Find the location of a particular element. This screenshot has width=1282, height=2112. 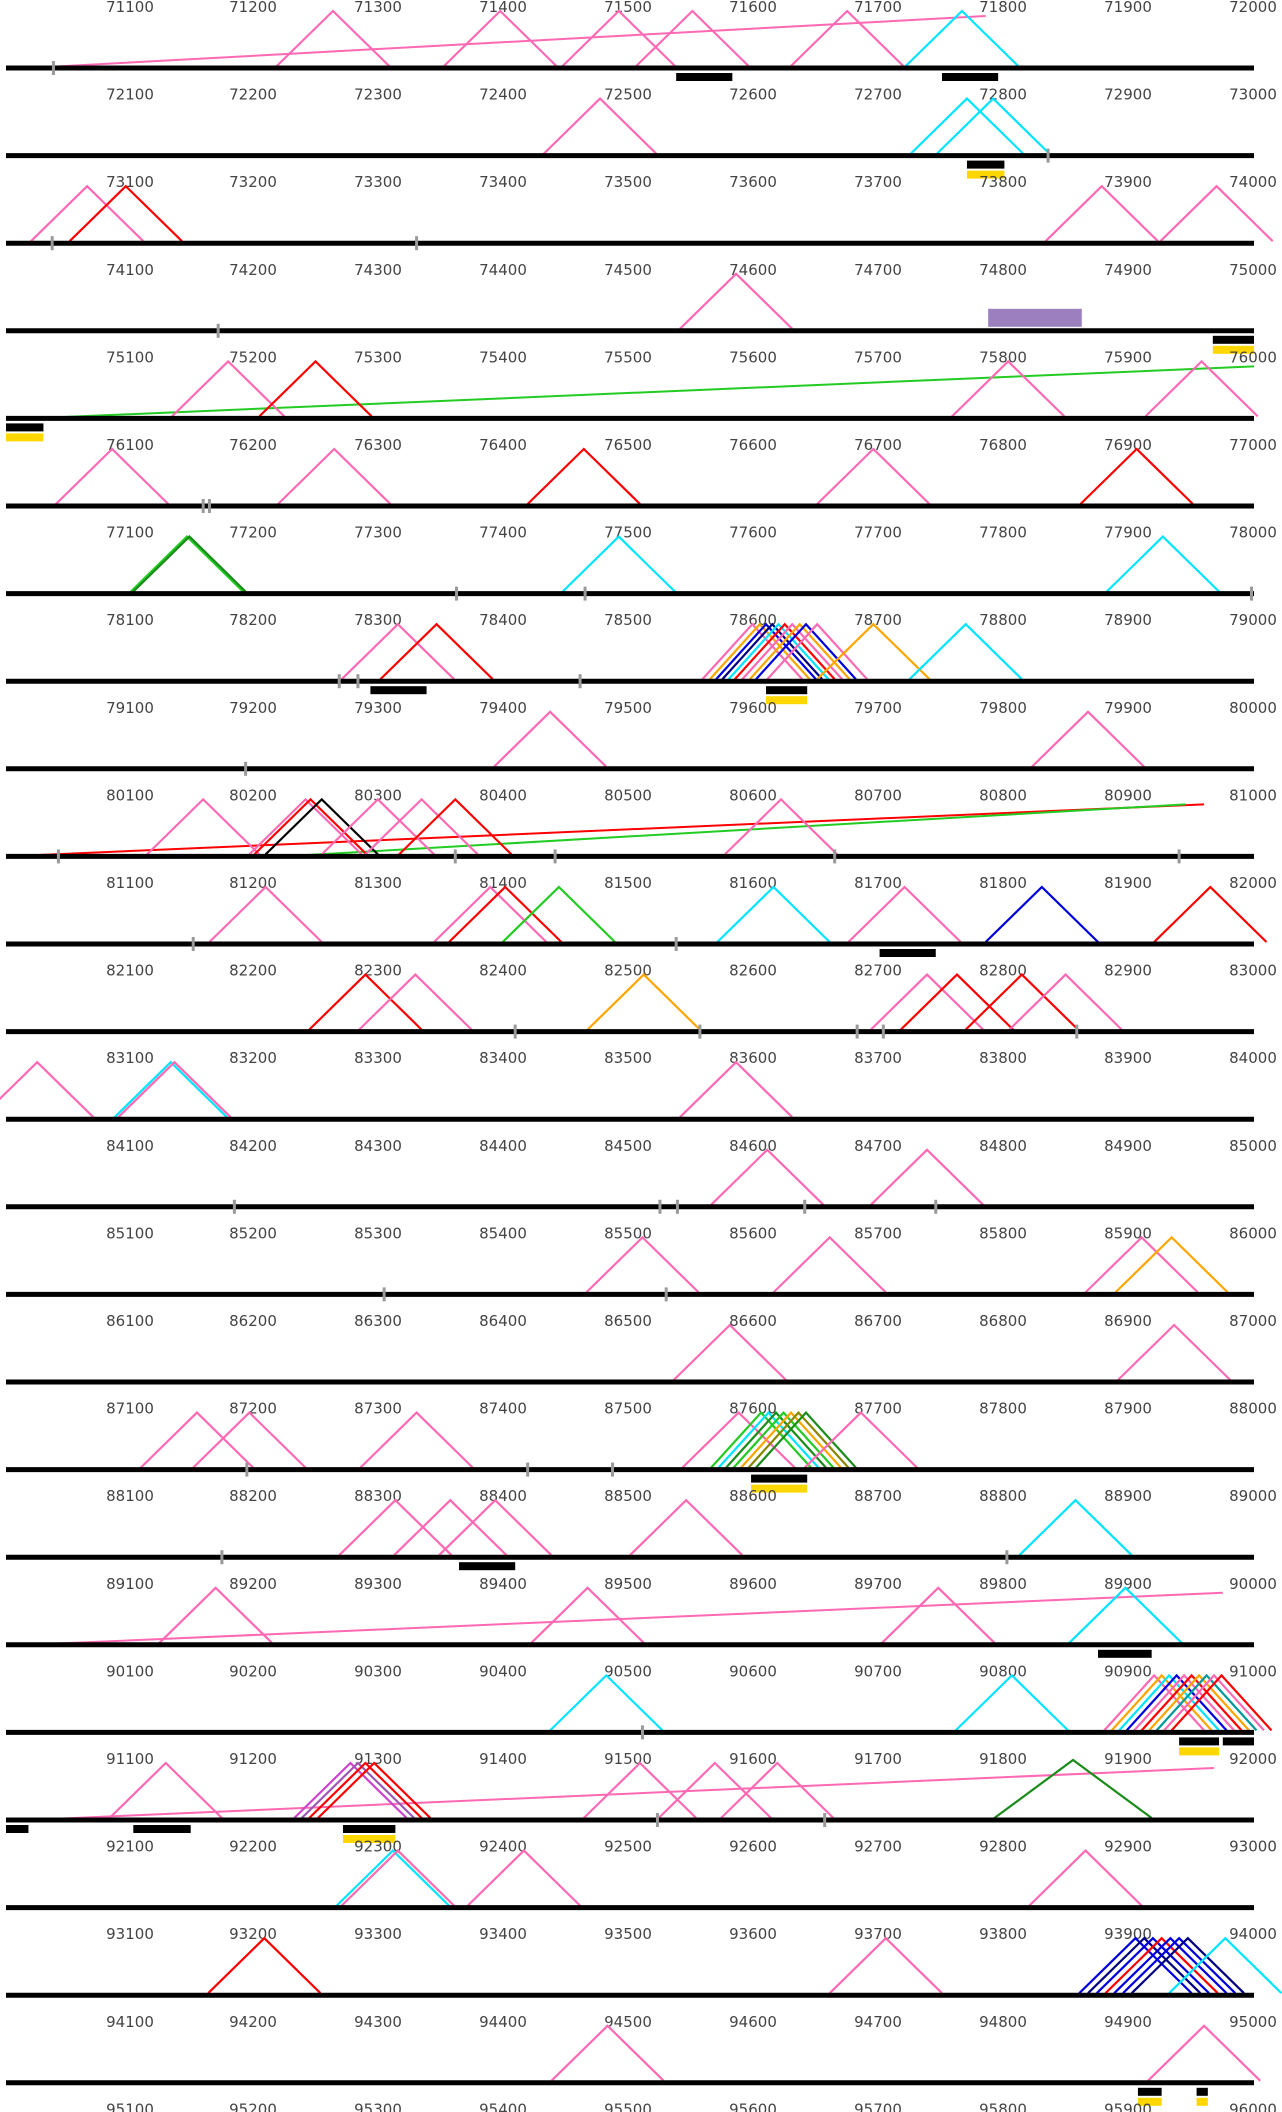

tick-label: 90100 is located at coordinates (130, 1671).